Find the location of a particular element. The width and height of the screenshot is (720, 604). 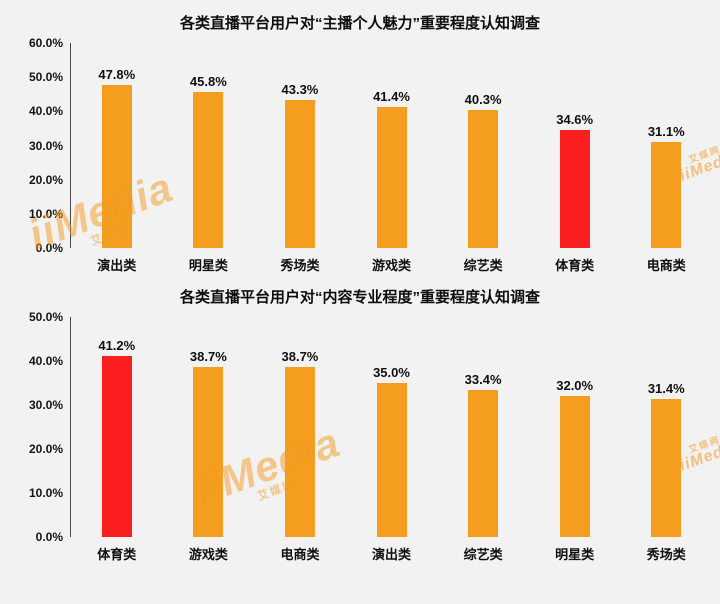

bar-value-label: 40.3% is located at coordinates (483, 100).